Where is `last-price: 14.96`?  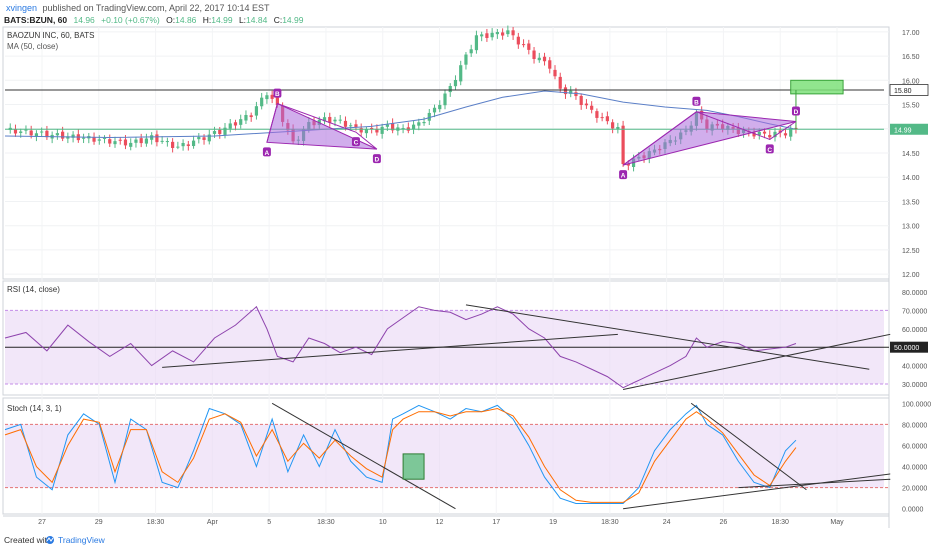
last-price: 14.96 is located at coordinates (85, 20).